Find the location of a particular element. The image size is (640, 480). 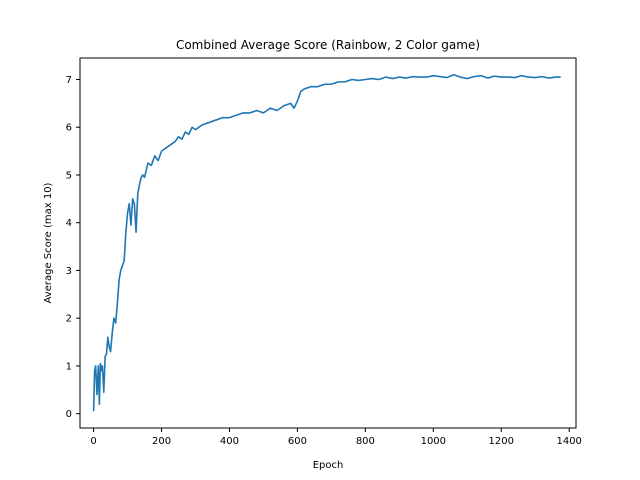

y-tick-label: 0 is located at coordinates (69, 414).